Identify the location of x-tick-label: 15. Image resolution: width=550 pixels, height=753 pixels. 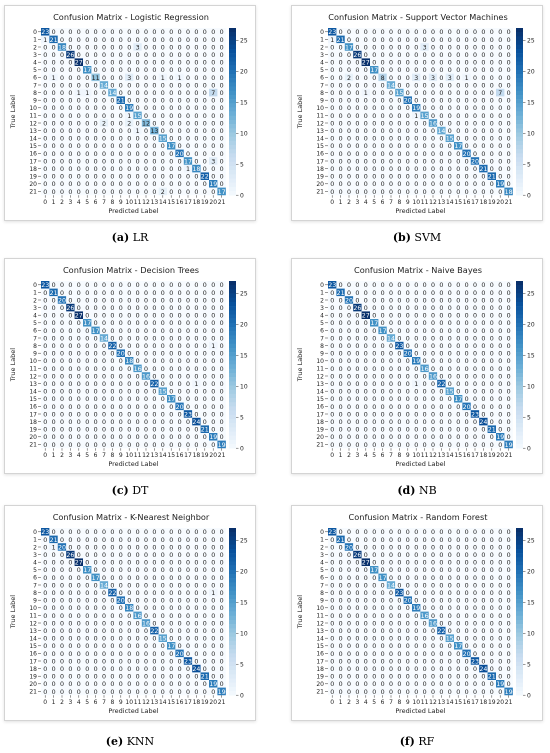
(171, 455).